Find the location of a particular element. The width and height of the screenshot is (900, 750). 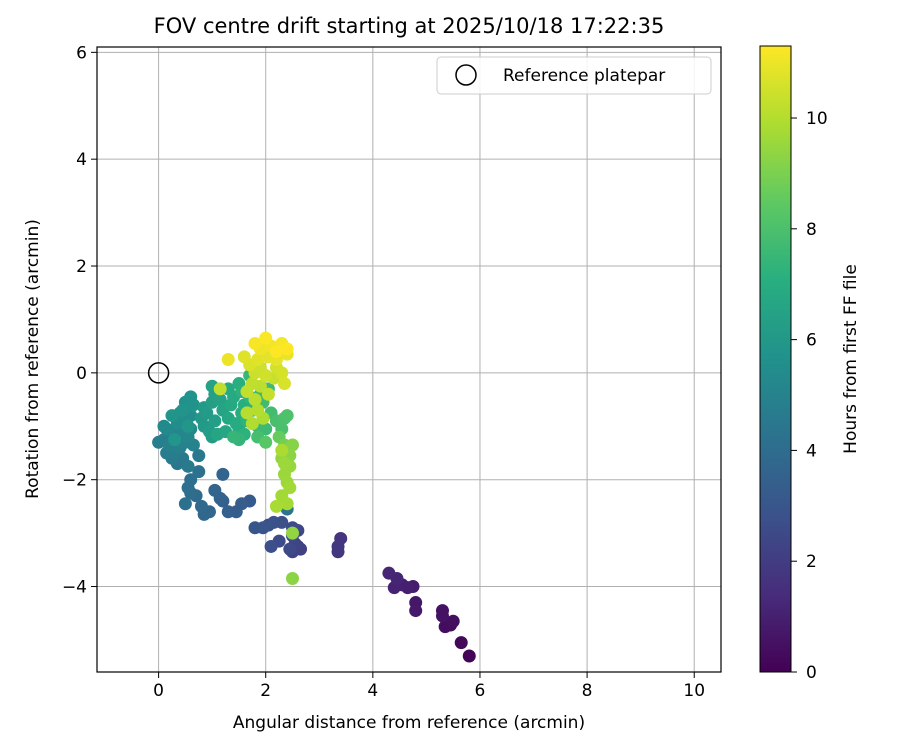

y-tick-label: 6 is located at coordinates (81, 53).